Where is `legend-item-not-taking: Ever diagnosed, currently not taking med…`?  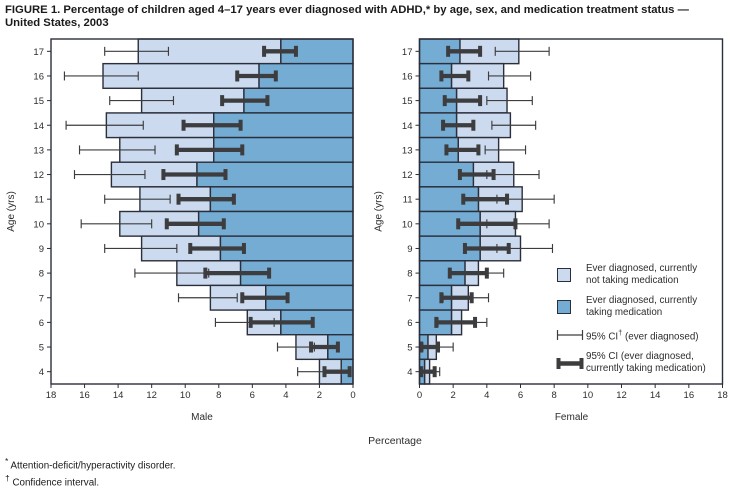 legend-item-not-taking: Ever diagnosed, currently not taking med… is located at coordinates (646, 275).